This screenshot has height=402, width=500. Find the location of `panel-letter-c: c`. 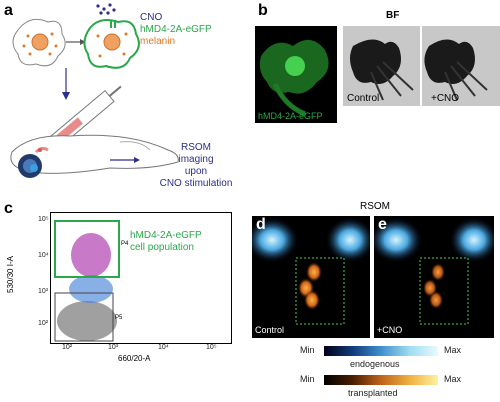

panel-letter-c: c is located at coordinates (8, 208).